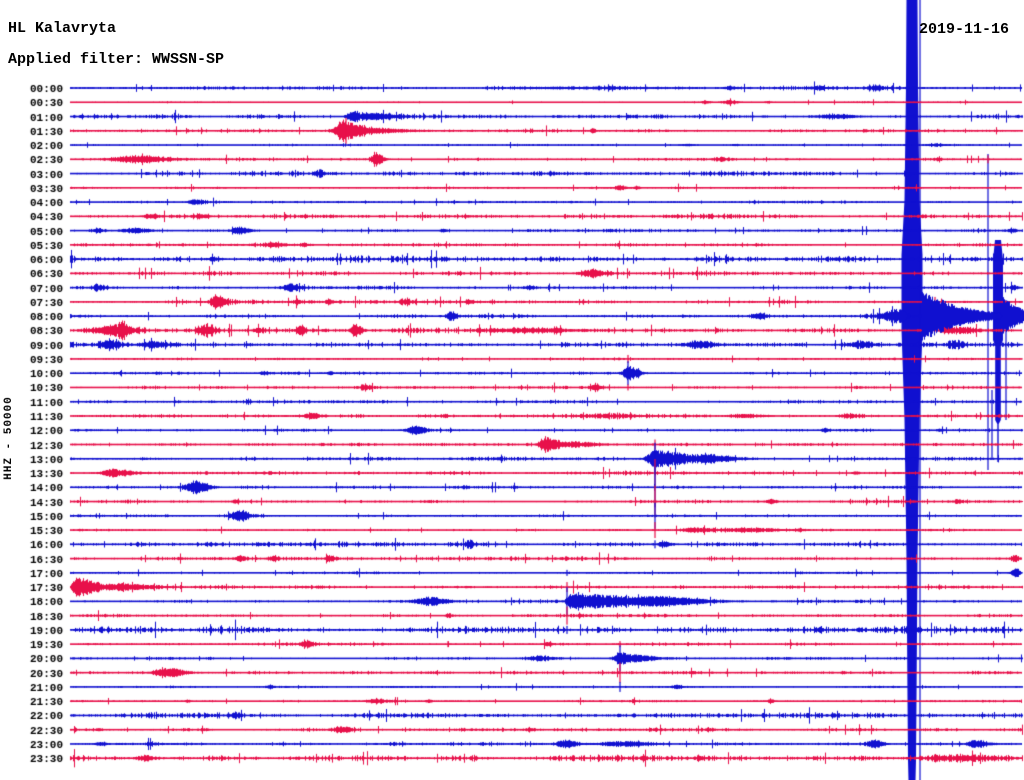 The height and width of the screenshot is (780, 1024). Describe the element at coordinates (116, 59) in the screenshot. I see `filter-label: Applied filter: WWSSN-SP` at that location.